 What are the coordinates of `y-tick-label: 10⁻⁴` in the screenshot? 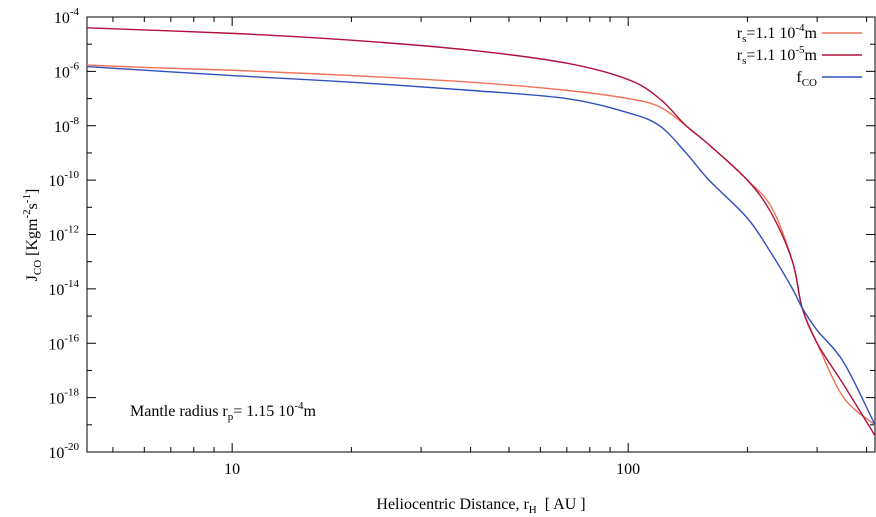 It's located at (67, 16).